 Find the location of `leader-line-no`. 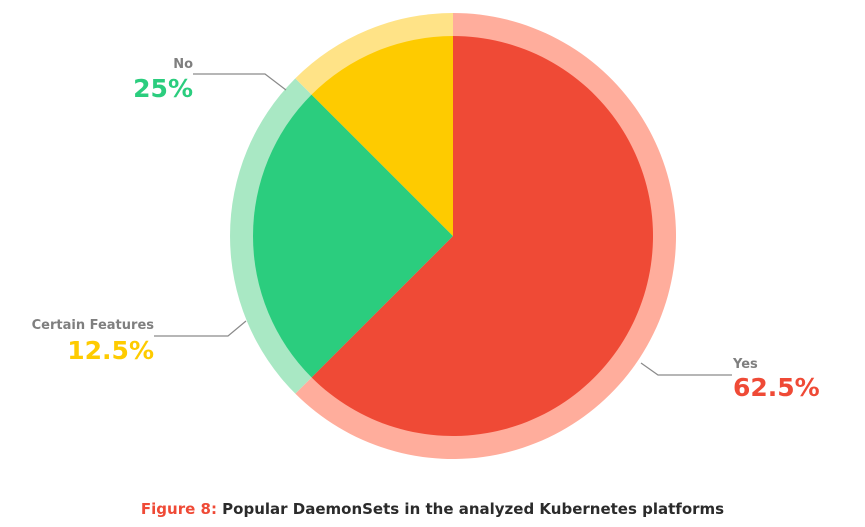

leader-line-no is located at coordinates (240, 82).